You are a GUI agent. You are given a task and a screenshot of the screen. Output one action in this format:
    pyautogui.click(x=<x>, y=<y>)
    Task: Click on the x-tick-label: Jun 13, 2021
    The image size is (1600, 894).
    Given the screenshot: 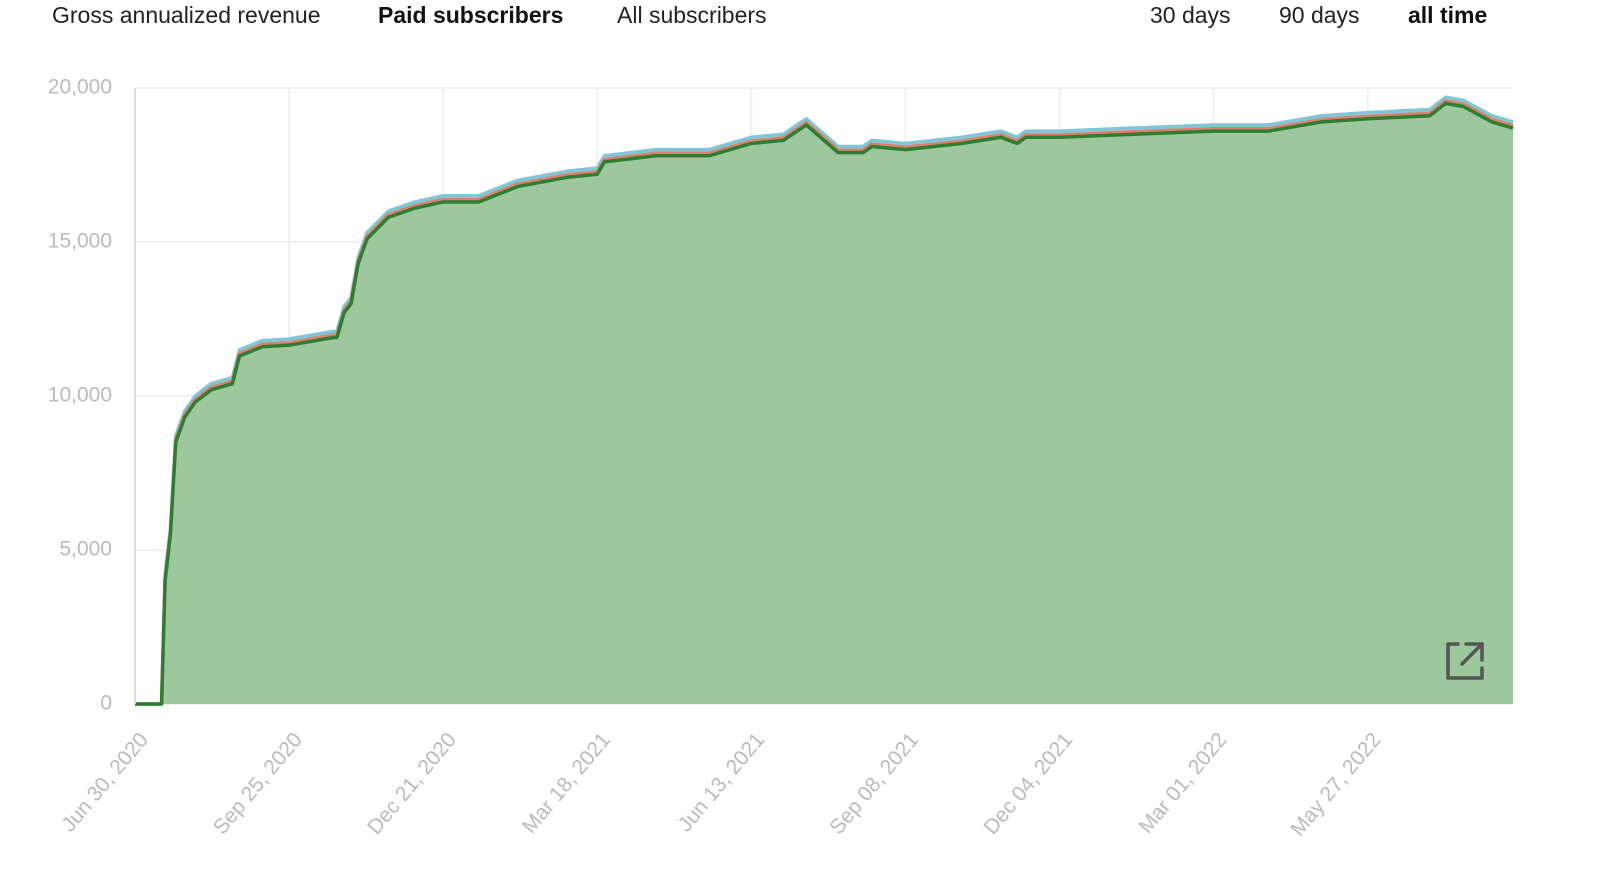 What is the action you would take?
    pyautogui.click(x=722, y=782)
    